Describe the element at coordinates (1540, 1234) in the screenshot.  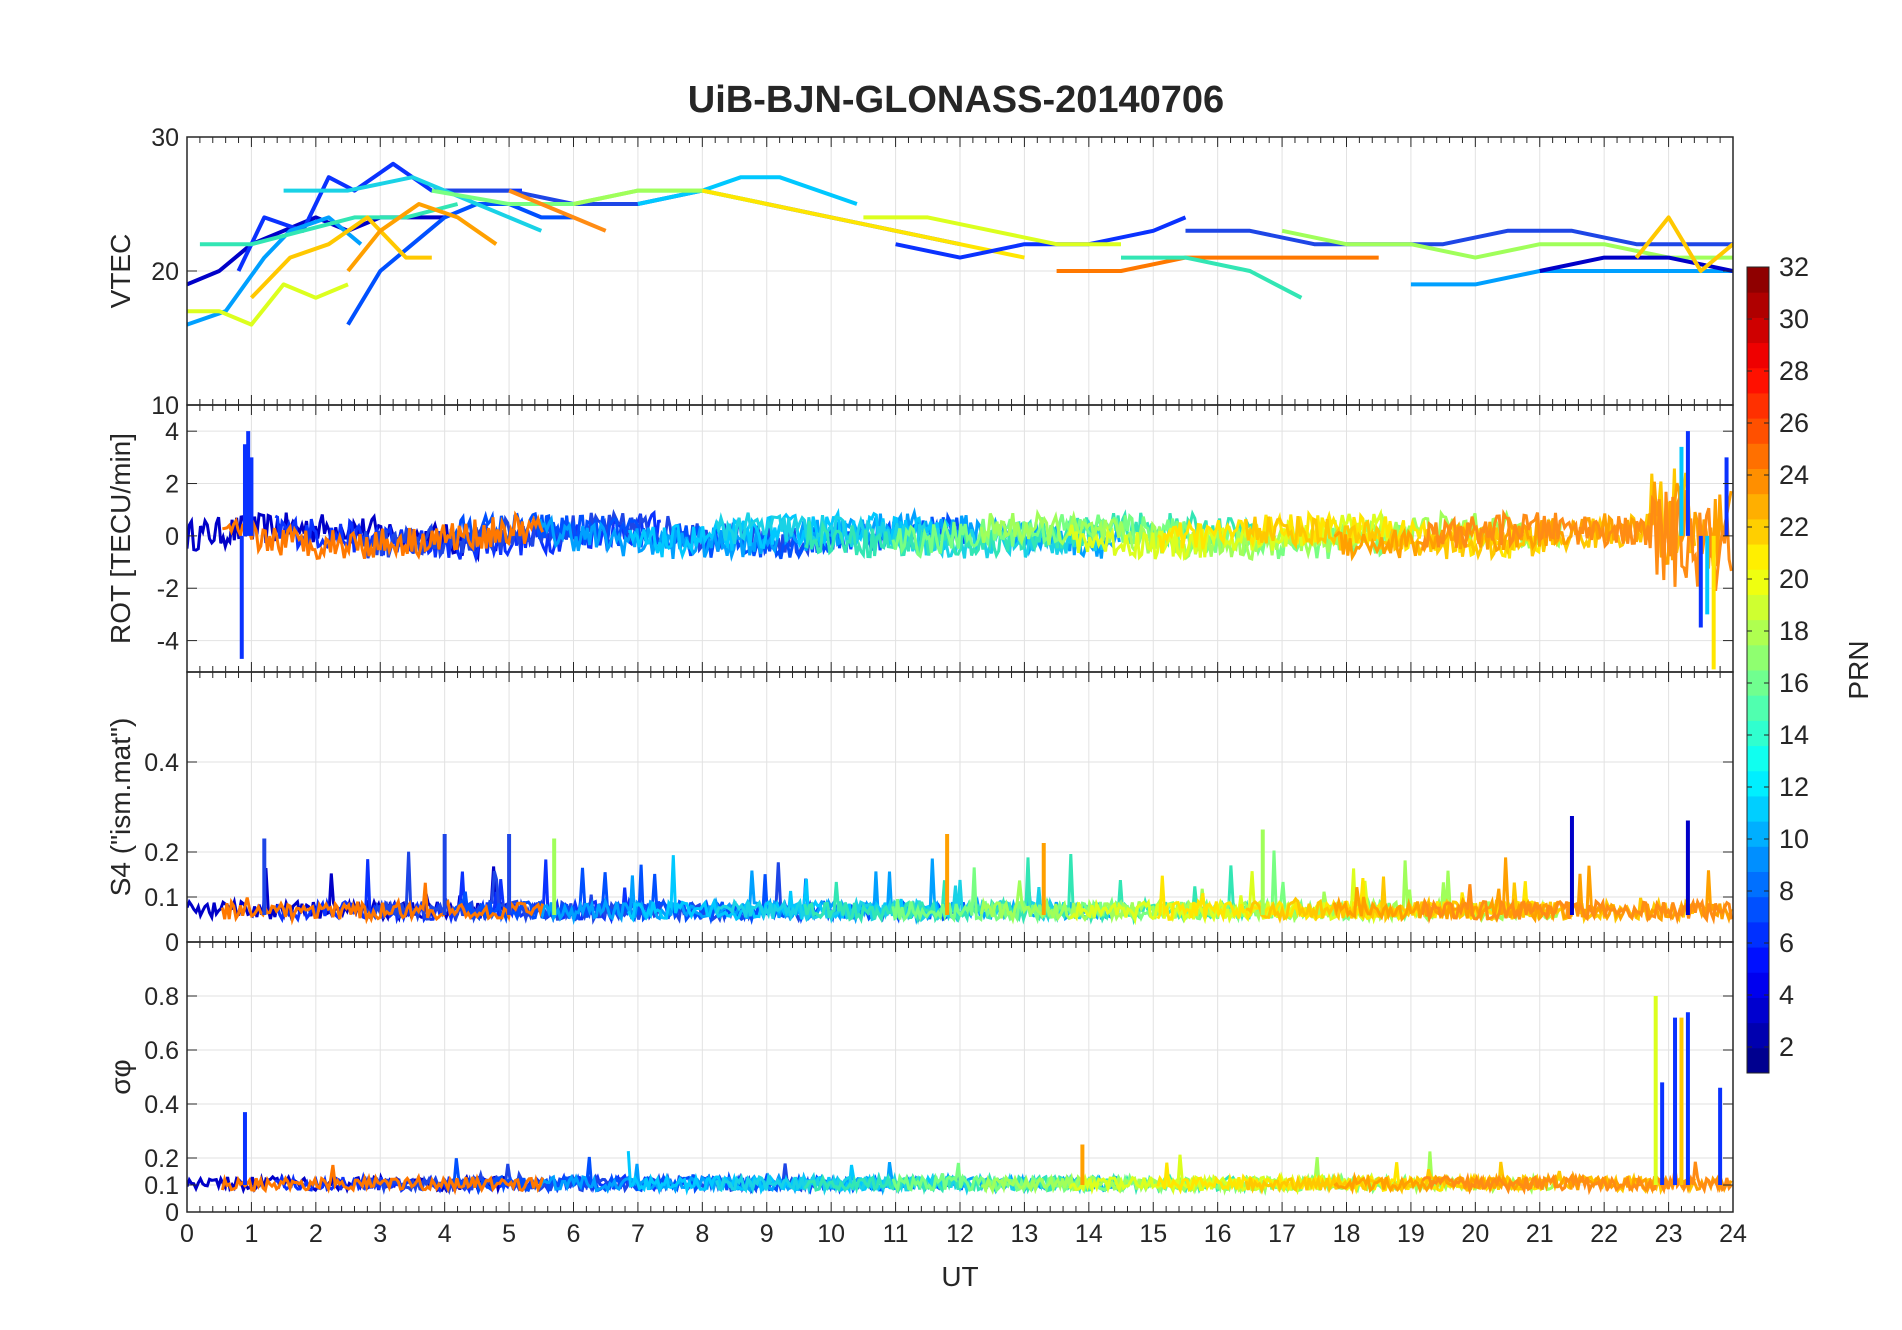
I see `x-tick-label: 21` at that location.